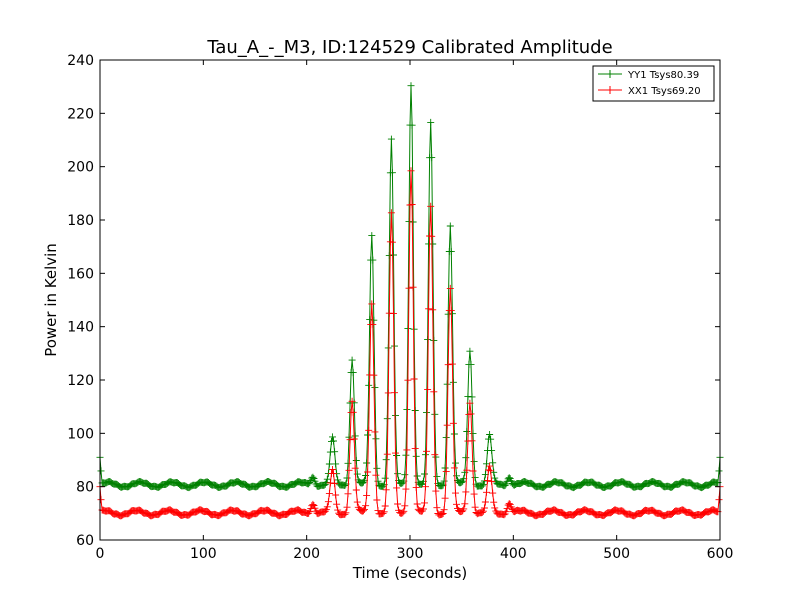 The width and height of the screenshot is (800, 600). Describe the element at coordinates (410, 573) in the screenshot. I see `x-axis-label: Time (seconds)` at that location.